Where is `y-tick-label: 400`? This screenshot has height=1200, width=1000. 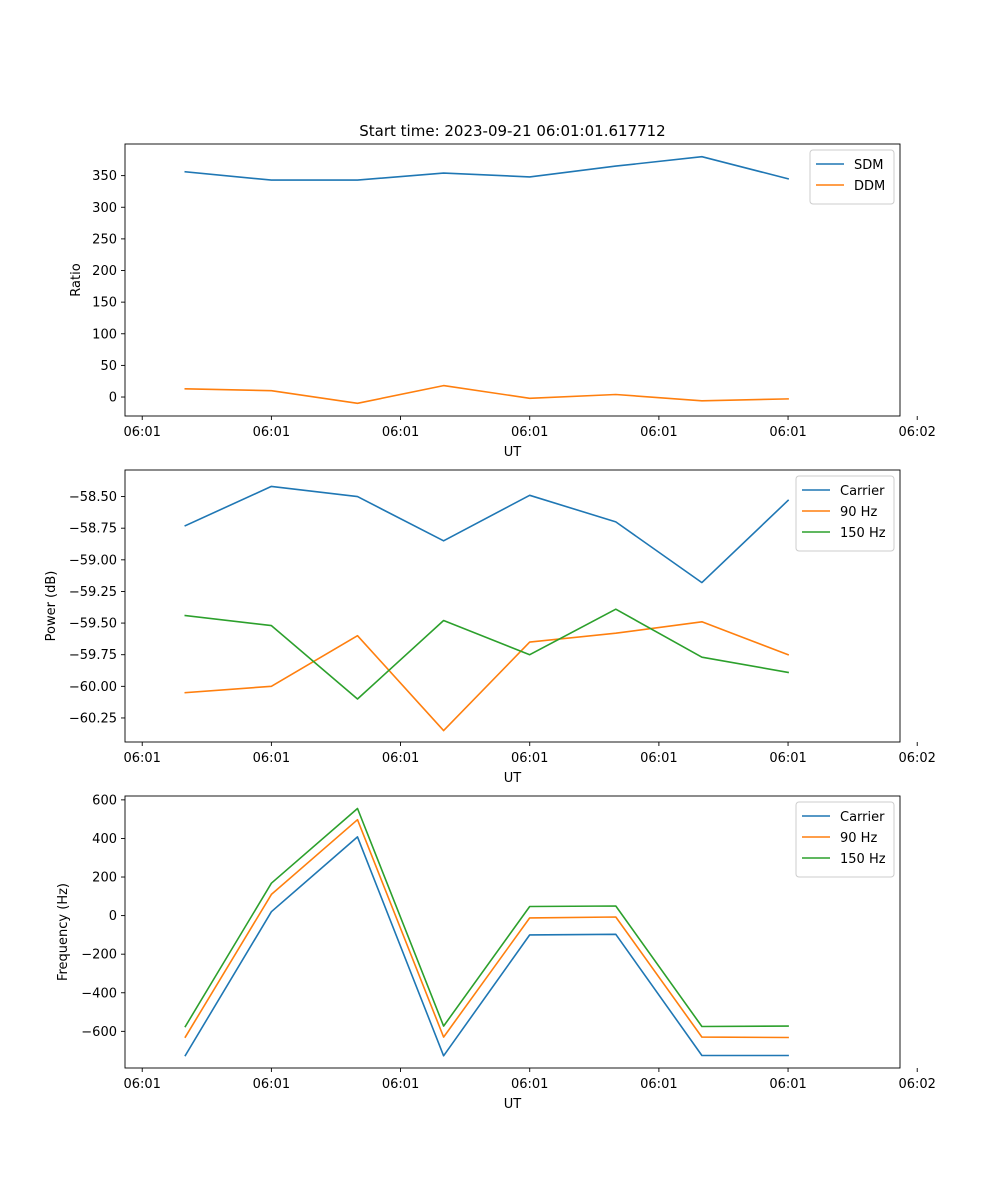 y-tick-label: 400 is located at coordinates (104, 839).